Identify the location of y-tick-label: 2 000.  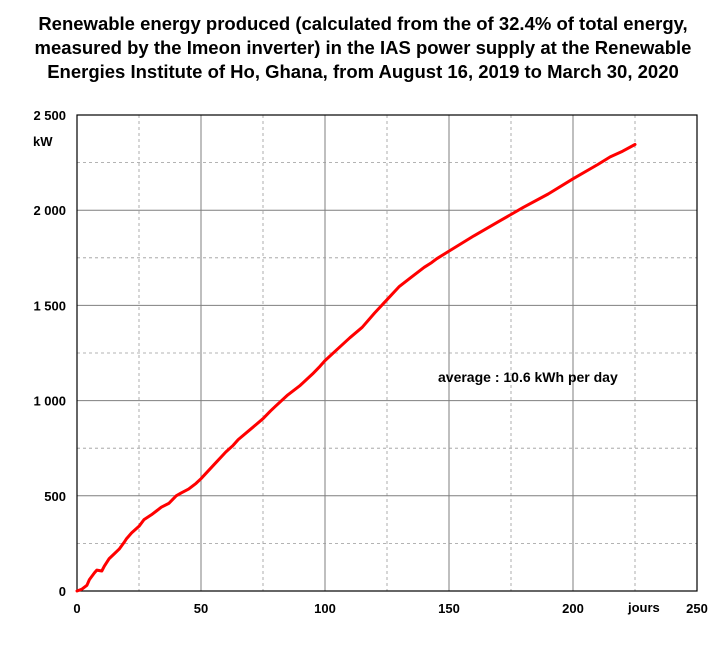
(49, 210).